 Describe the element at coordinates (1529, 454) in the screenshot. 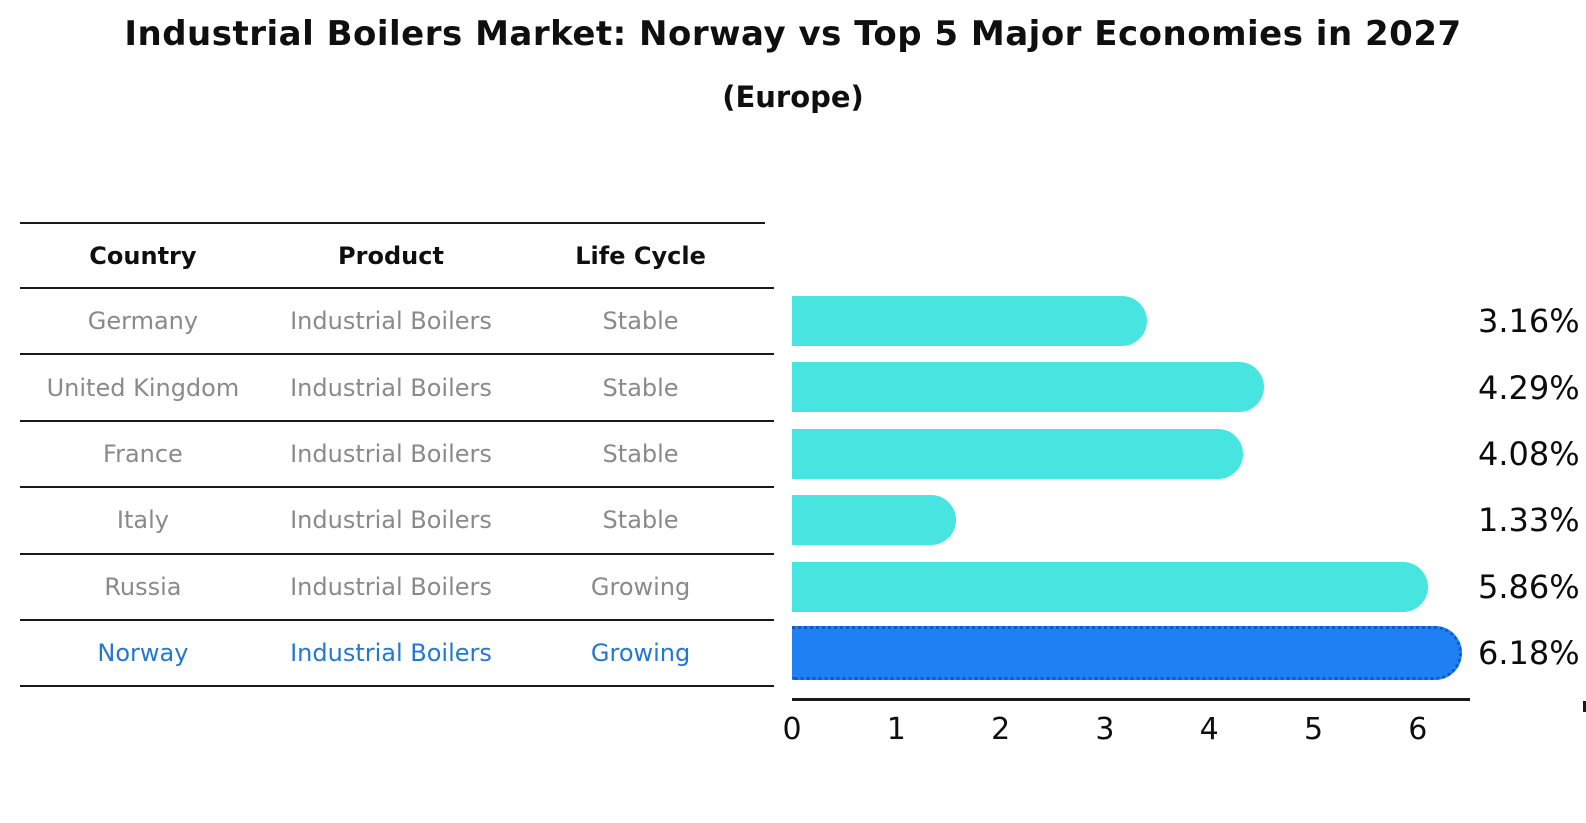

I see `value-label: 4.08%` at that location.